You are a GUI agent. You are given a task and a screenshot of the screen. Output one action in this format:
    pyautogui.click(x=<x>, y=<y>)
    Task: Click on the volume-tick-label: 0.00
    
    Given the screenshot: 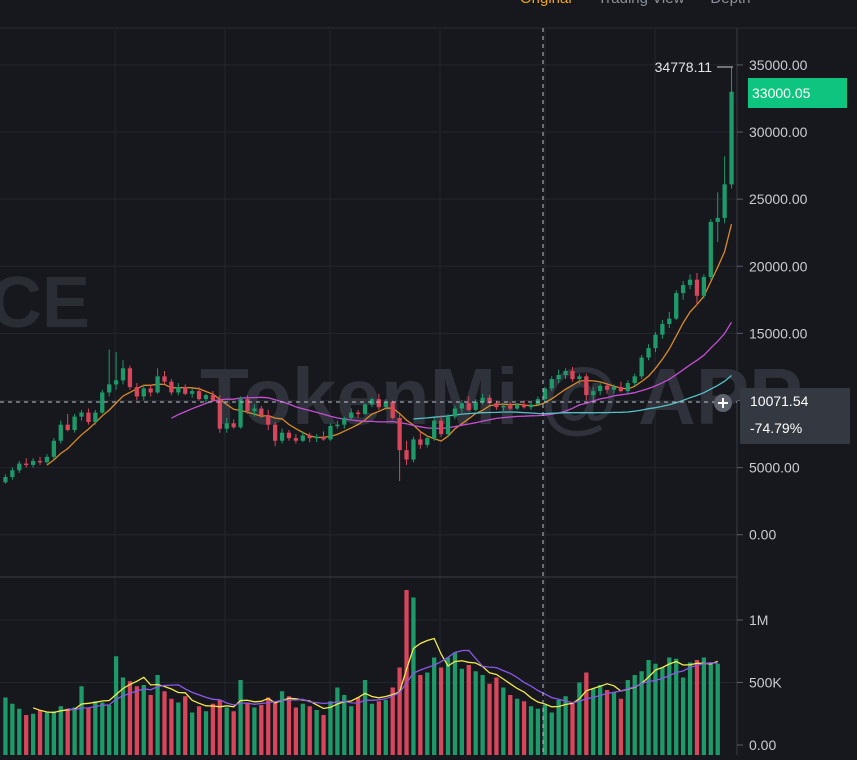 What is the action you would take?
    pyautogui.click(x=762, y=745)
    